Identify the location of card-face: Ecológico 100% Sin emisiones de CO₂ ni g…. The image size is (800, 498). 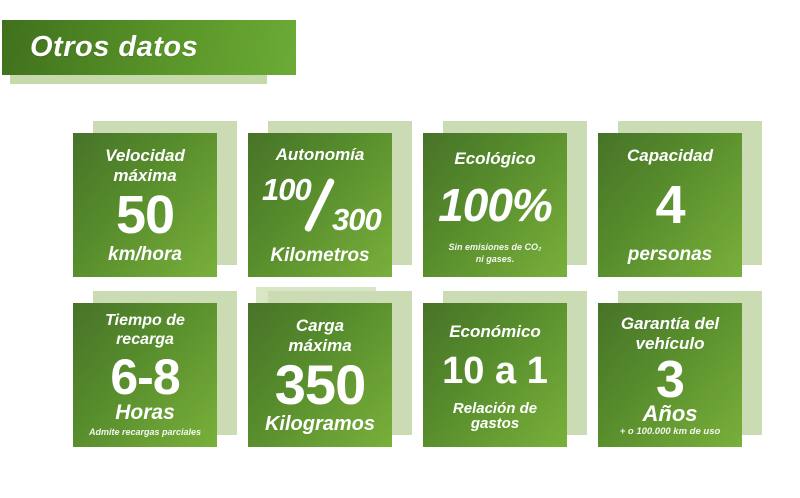
(495, 205).